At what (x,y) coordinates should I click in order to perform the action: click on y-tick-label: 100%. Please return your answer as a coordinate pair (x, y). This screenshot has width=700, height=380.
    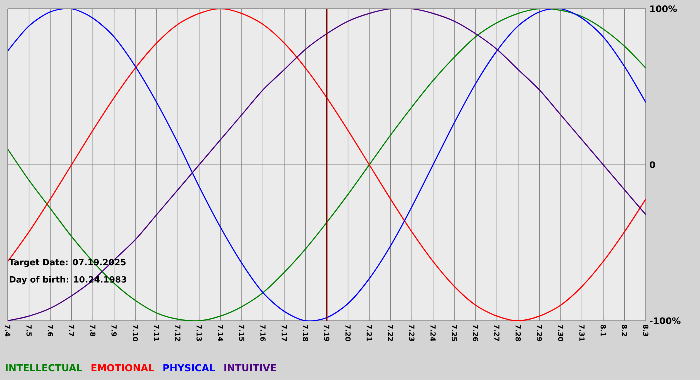
    Looking at the image, I should click on (664, 9).